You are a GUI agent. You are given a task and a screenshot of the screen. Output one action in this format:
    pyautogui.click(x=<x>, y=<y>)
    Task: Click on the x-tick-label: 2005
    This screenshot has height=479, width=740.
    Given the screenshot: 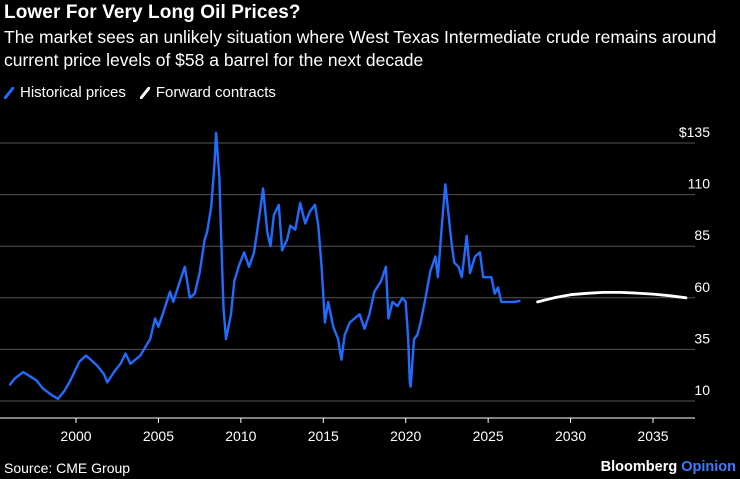 What is the action you would take?
    pyautogui.click(x=158, y=436)
    